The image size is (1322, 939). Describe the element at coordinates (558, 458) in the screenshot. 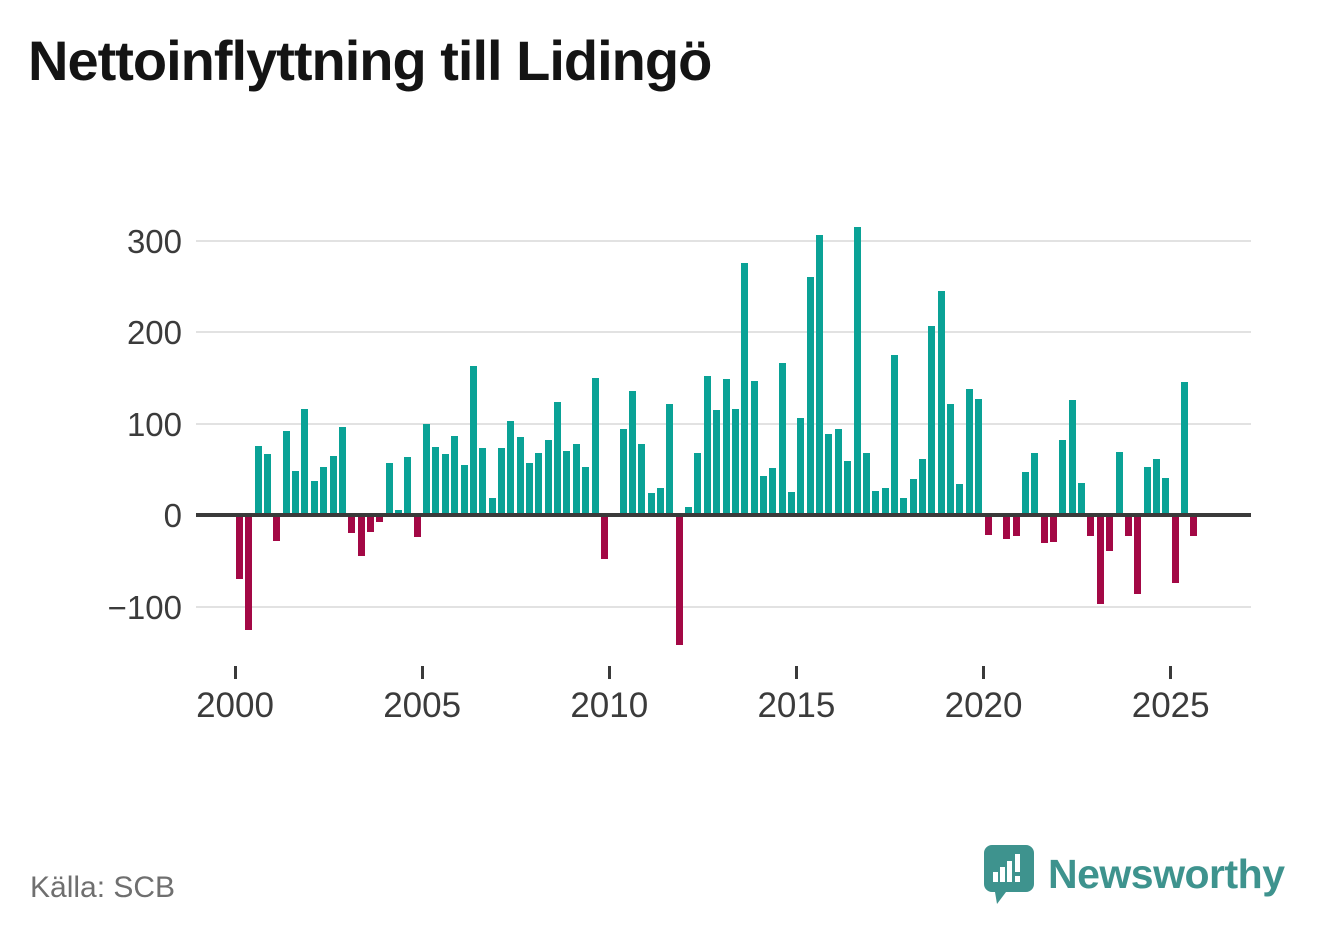

I see `bar-2008-Q3` at that location.